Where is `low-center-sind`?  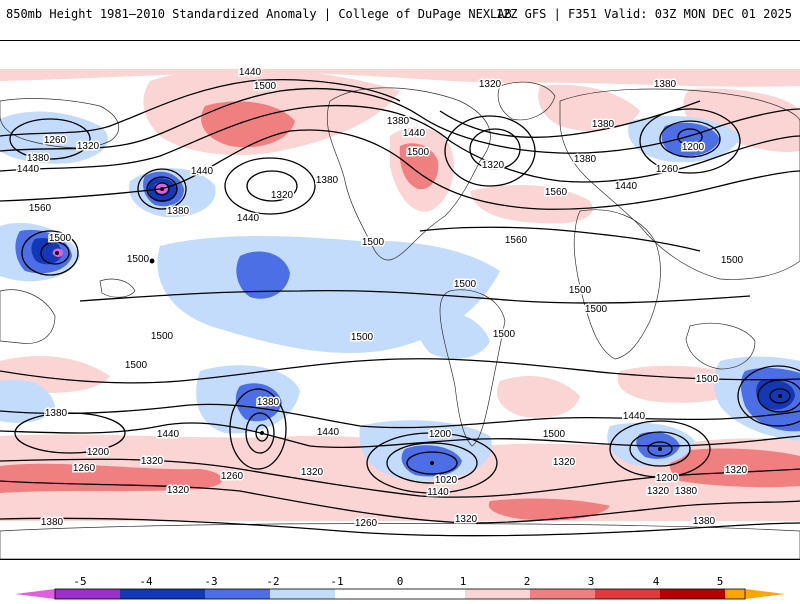 low-center-sind is located at coordinates (660, 449).